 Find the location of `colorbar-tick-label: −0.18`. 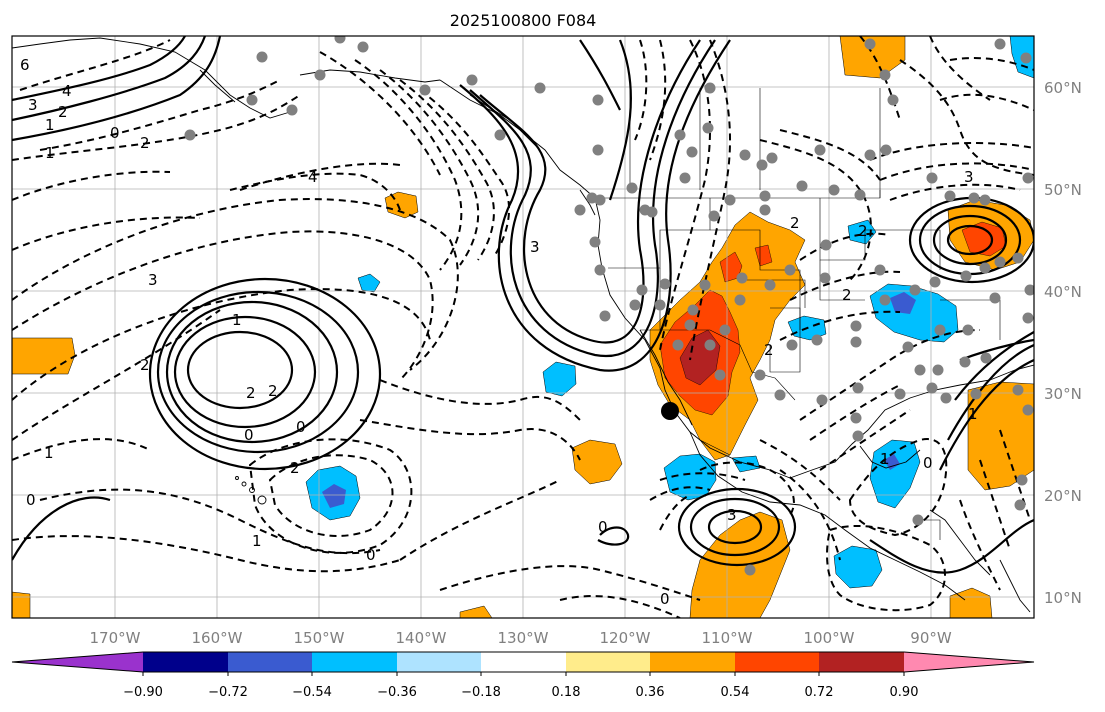

colorbar-tick-label: −0.18 is located at coordinates (481, 692).